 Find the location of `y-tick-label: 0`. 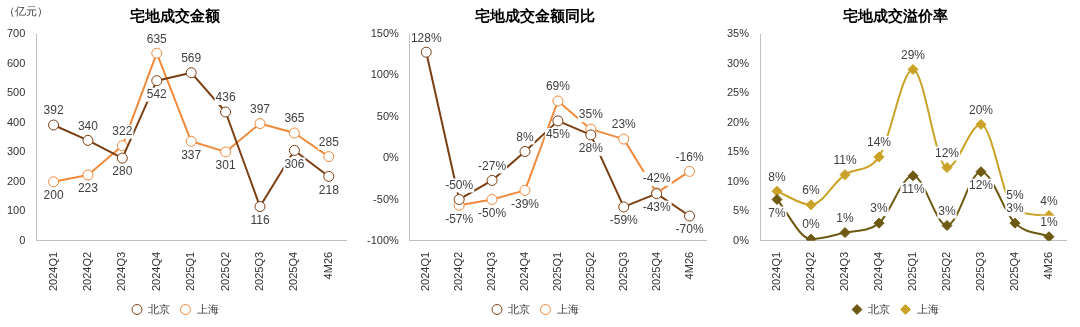

y-tick-label: 0 is located at coordinates (22, 239).